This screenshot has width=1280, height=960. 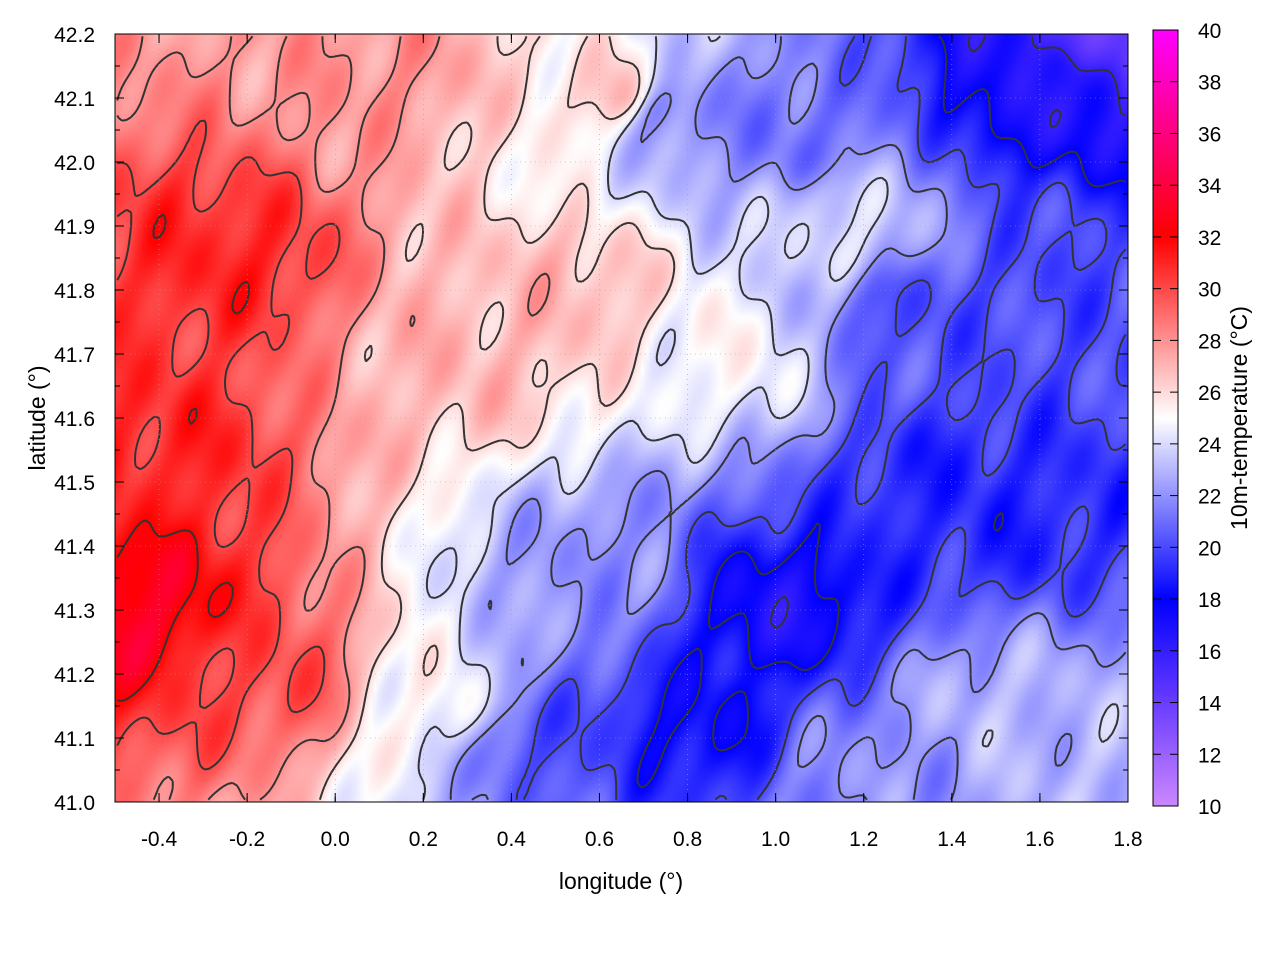 I want to click on y-axis-title: latitude (°), so click(x=37, y=417).